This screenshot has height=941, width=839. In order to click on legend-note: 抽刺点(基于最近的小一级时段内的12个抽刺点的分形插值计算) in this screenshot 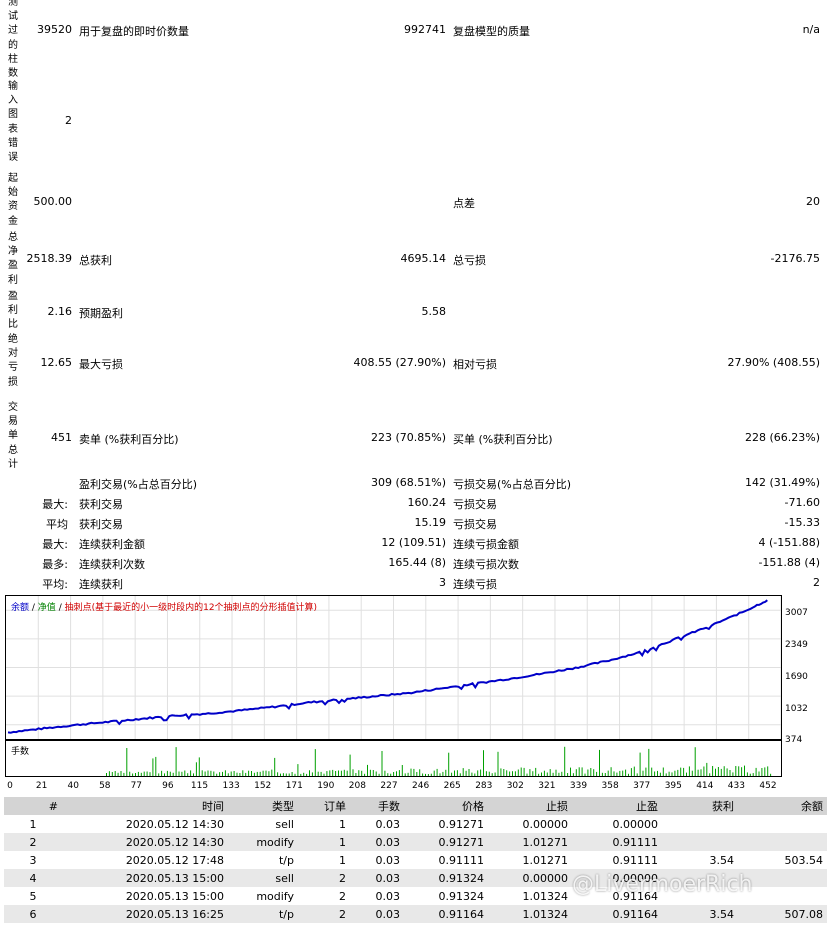, I will do `click(191, 608)`.